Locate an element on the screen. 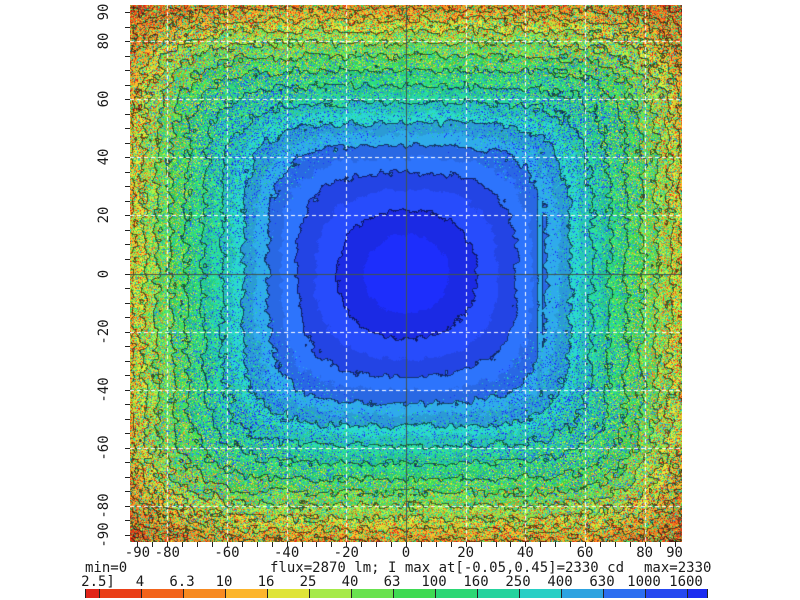 Image resolution: width=800 pixels, height=600 pixels. x-axis-tick-label: 60 is located at coordinates (585, 553).